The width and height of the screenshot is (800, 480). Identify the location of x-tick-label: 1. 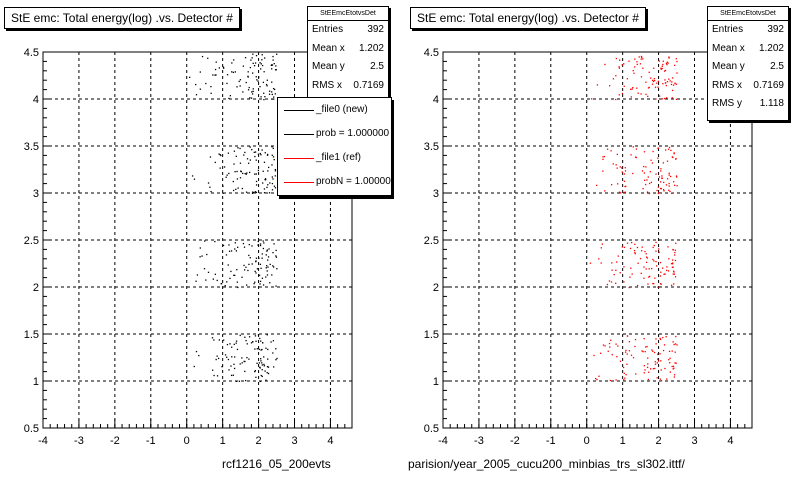
(623, 441).